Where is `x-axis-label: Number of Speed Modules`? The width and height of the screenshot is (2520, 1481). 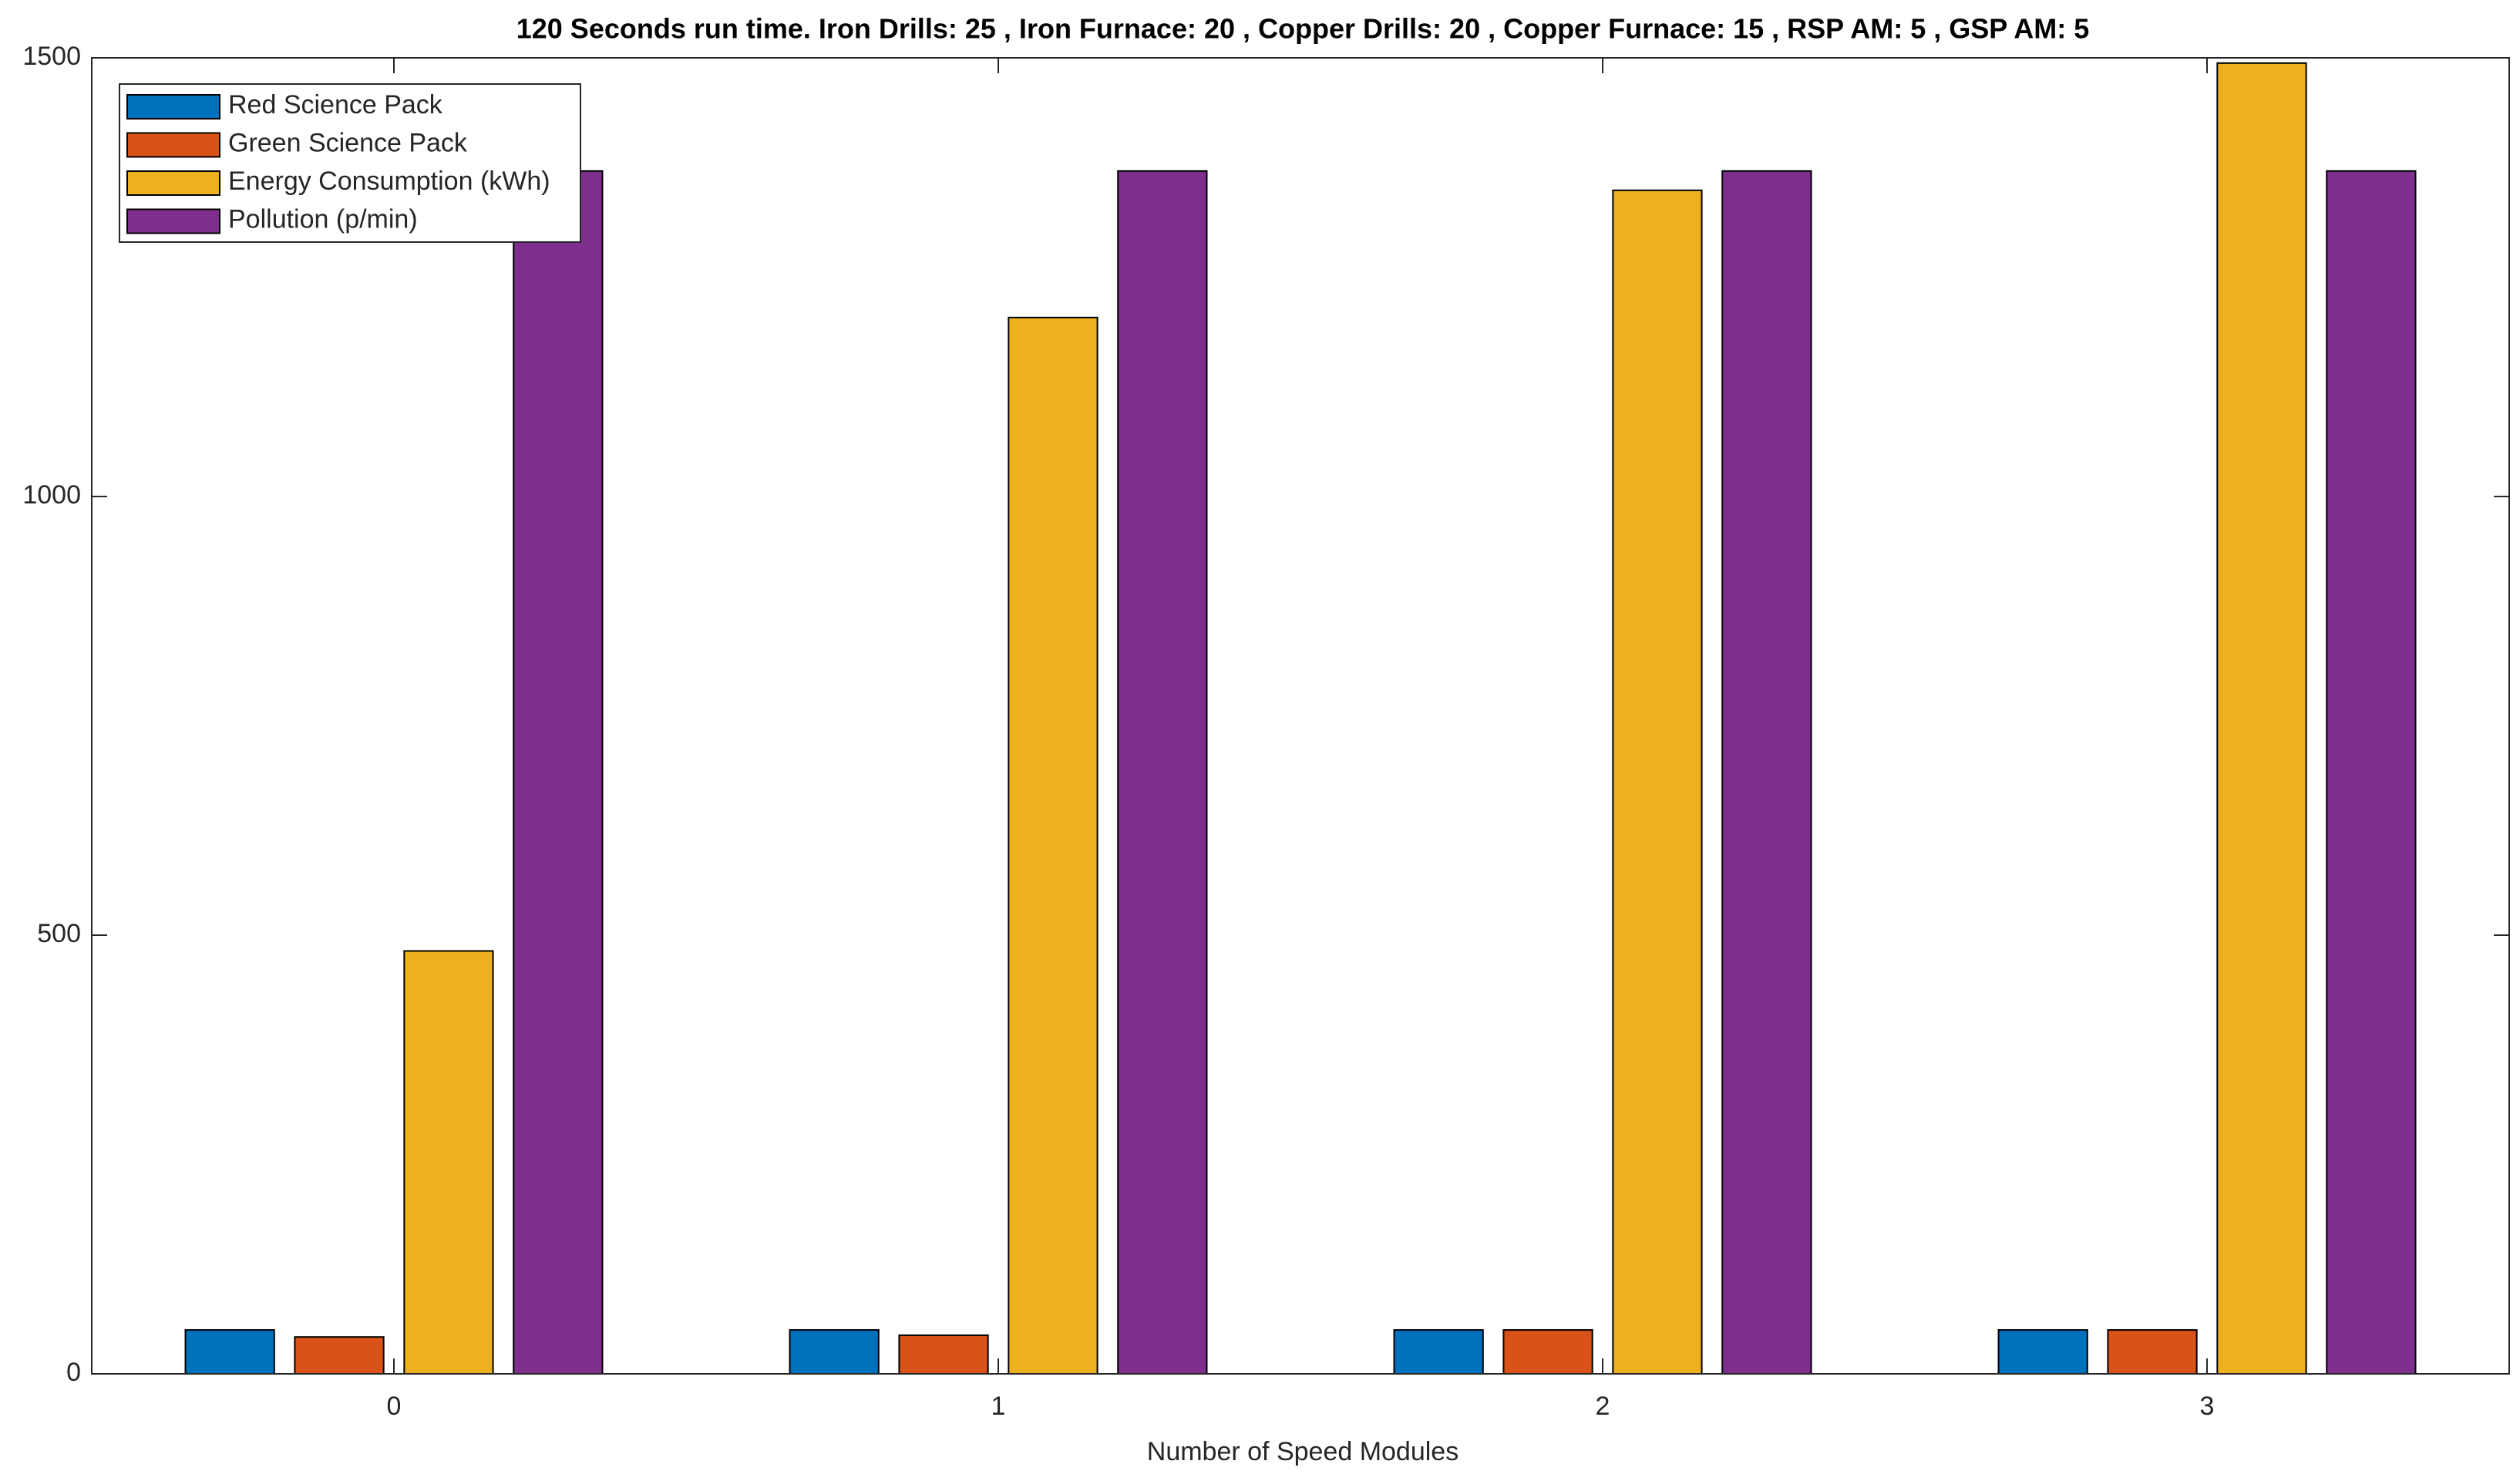
x-axis-label: Number of Speed Modules is located at coordinates (1303, 1451).